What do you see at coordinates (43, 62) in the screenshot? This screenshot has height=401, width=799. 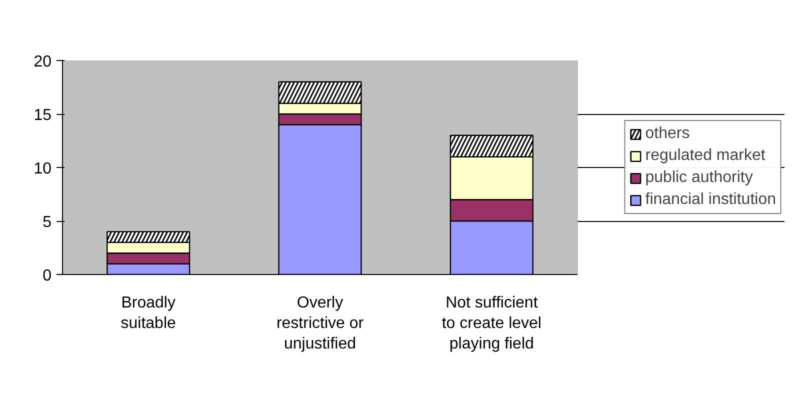 I see `y-tick-label: 20` at bounding box center [43, 62].